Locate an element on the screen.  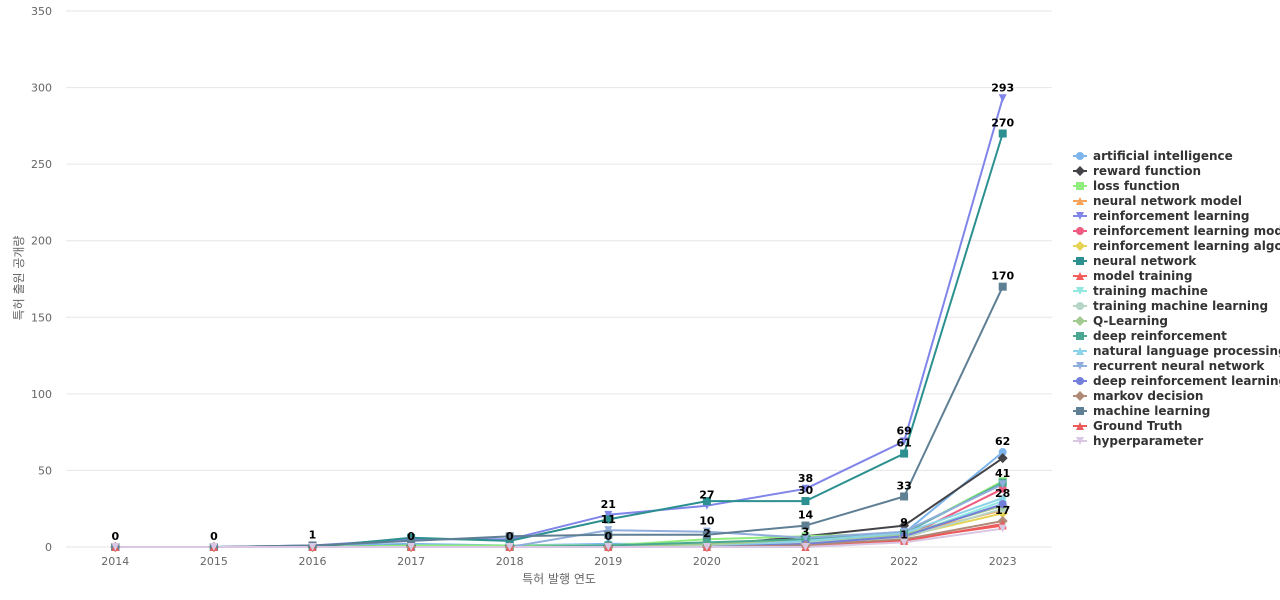
data-label: 17 is located at coordinates (1002, 510).